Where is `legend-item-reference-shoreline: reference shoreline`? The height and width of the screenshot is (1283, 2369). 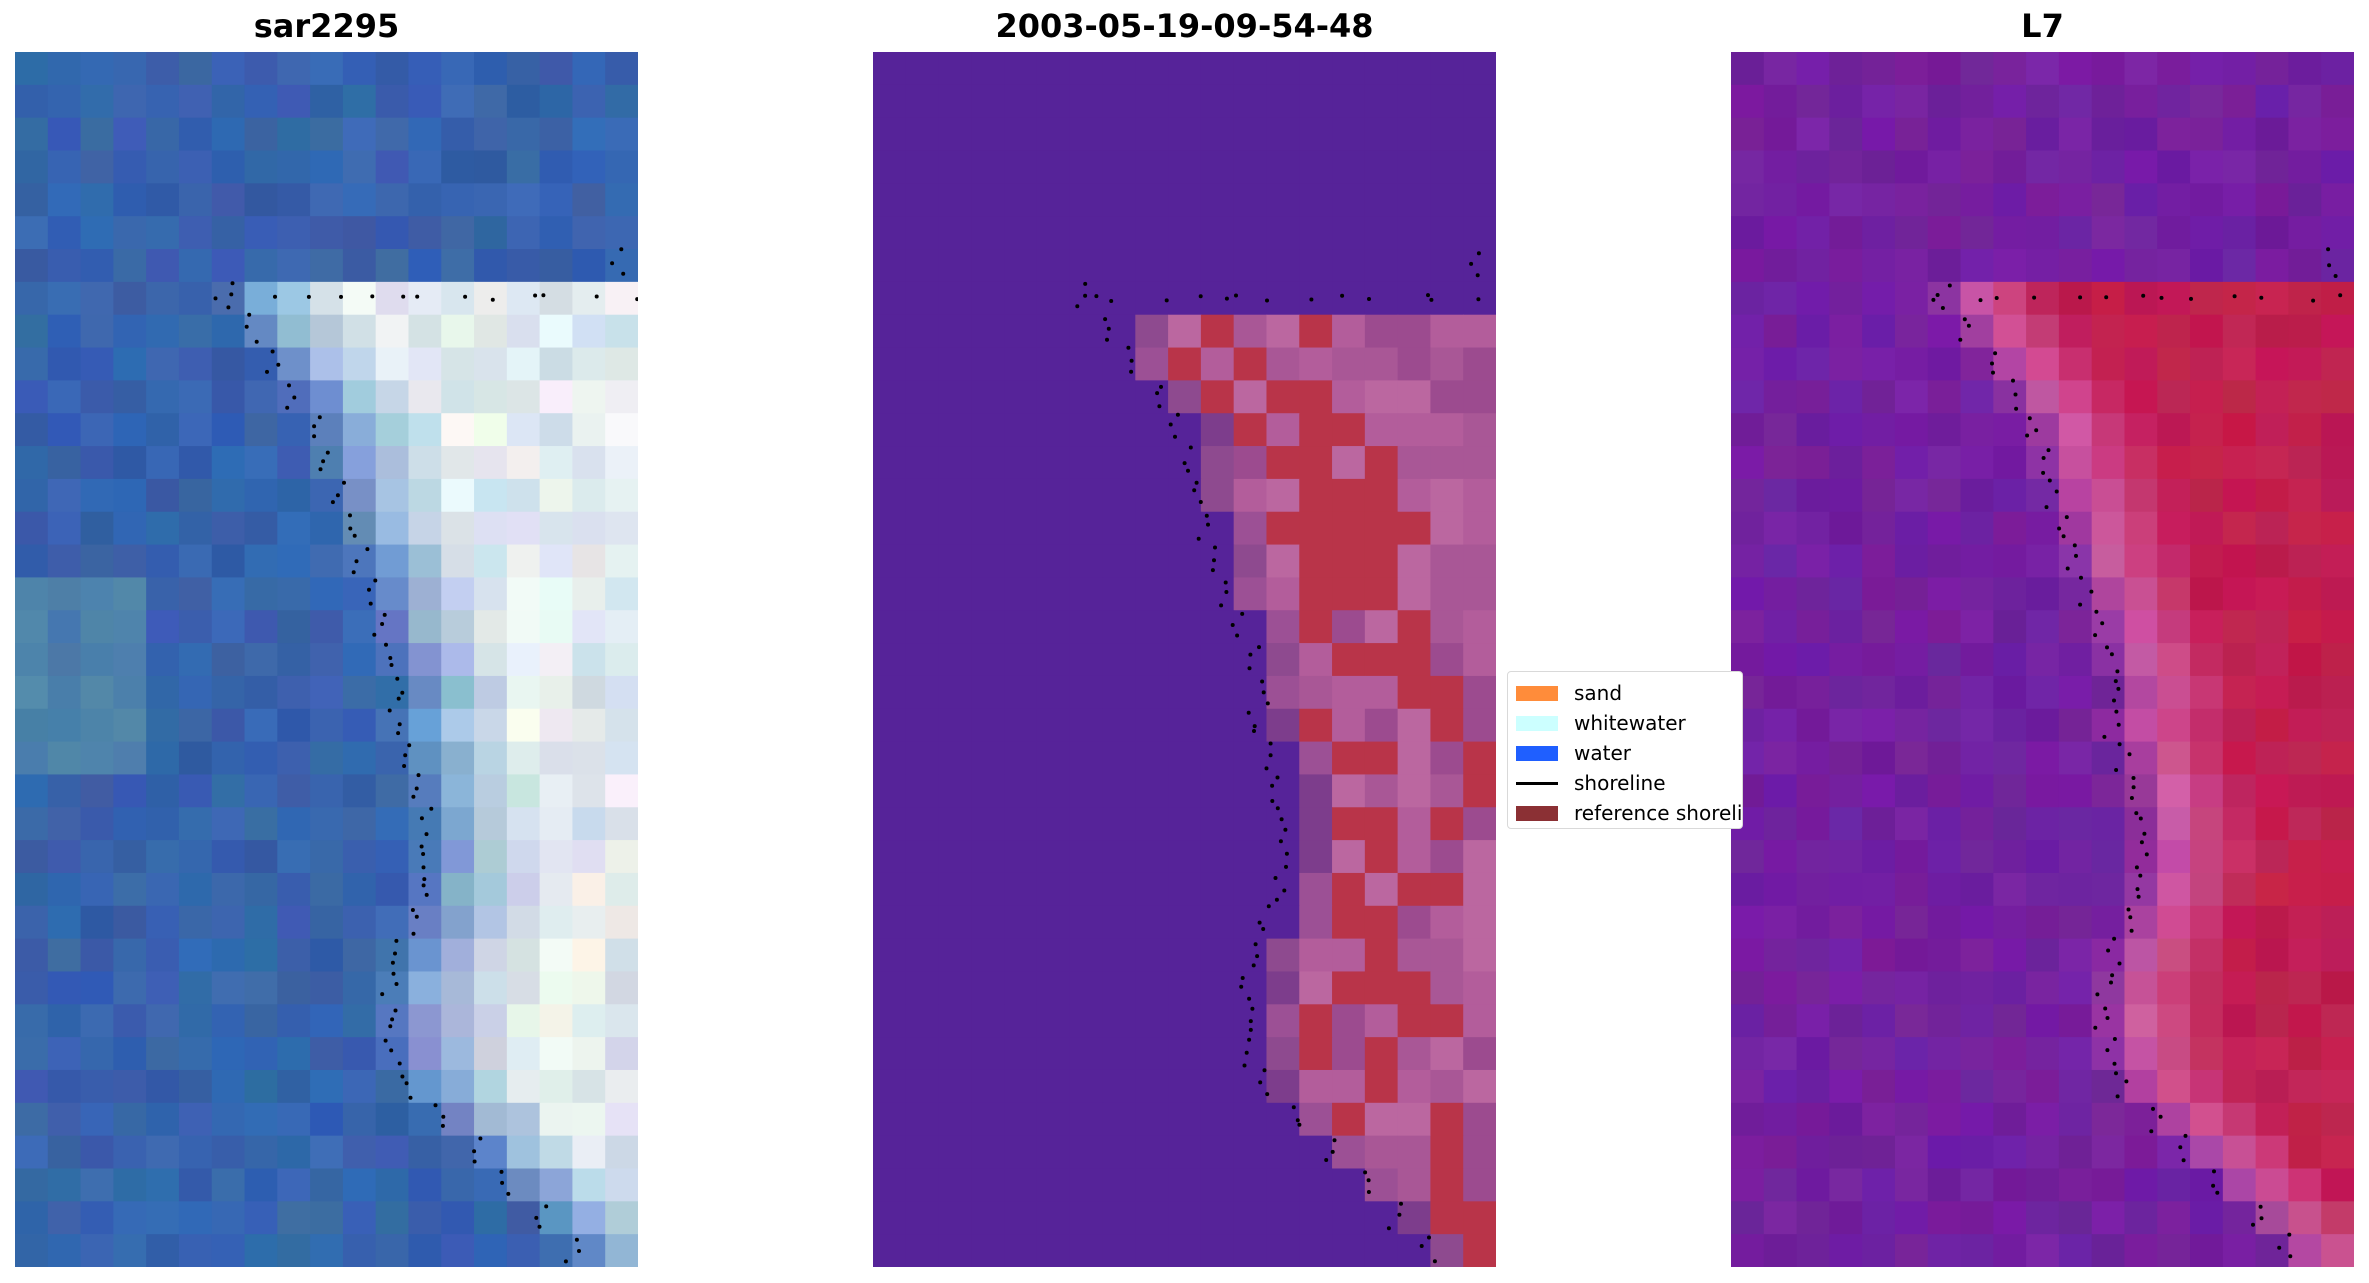
legend-item-reference-shoreline: reference shoreline is located at coordinates (1625, 813).